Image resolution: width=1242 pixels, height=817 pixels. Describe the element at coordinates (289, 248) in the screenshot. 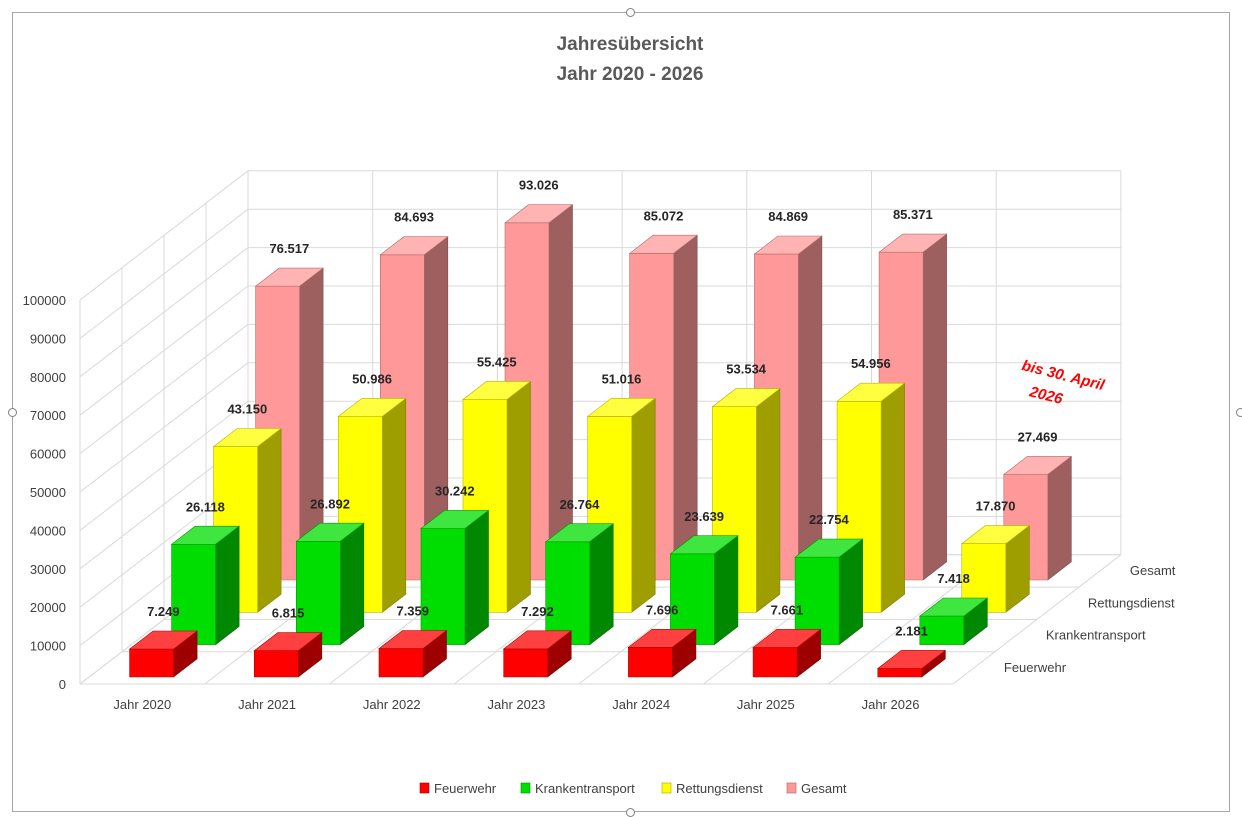

I see `data-label: 76.517` at that location.